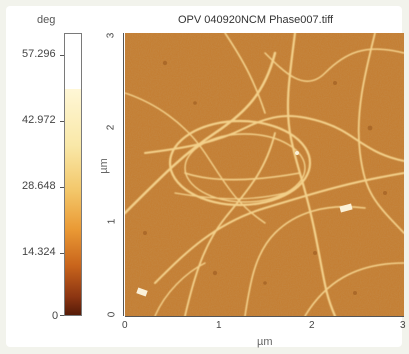 The height and width of the screenshot is (354, 409). Describe the element at coordinates (111, 127) in the screenshot. I see `y-tick-label: 2` at that location.